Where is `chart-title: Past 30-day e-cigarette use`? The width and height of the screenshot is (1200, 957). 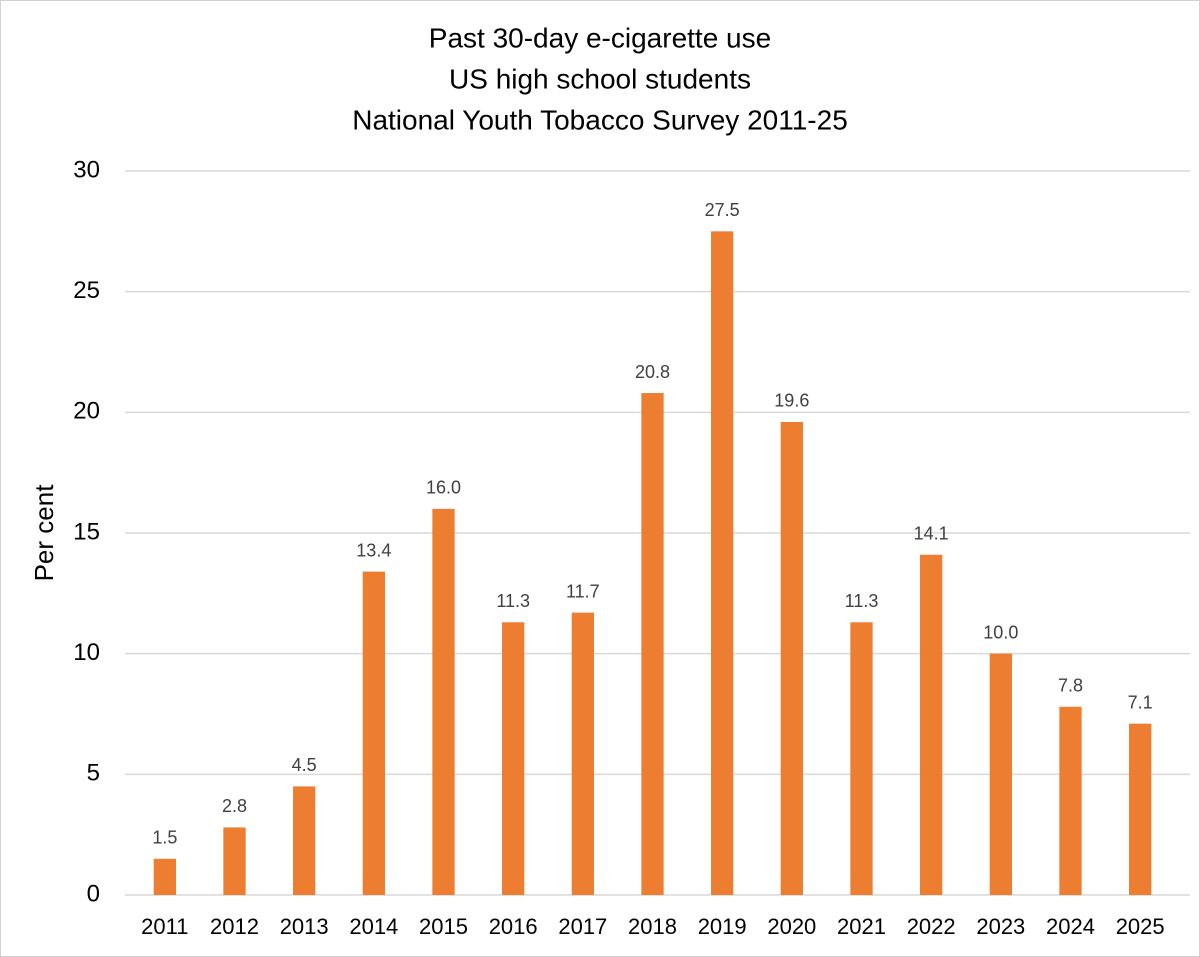 chart-title: Past 30-day e-cigarette use is located at coordinates (600, 37).